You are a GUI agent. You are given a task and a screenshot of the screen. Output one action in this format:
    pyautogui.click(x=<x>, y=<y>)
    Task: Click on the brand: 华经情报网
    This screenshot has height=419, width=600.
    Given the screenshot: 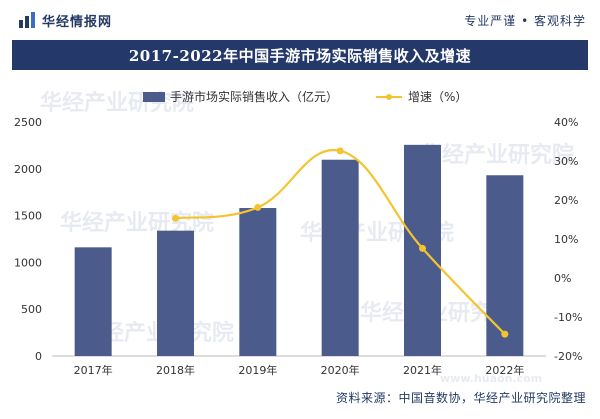 What is the action you would take?
    pyautogui.click(x=65, y=20)
    